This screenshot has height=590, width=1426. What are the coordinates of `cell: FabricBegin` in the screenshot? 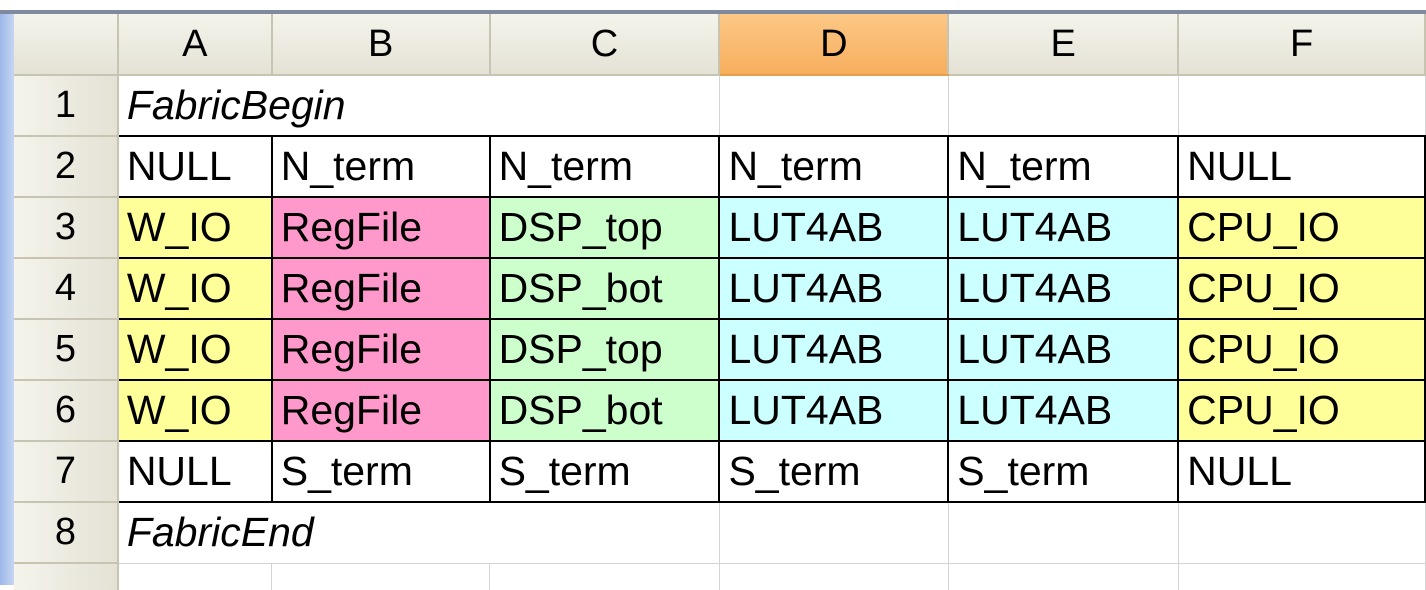 It's located at (418, 106).